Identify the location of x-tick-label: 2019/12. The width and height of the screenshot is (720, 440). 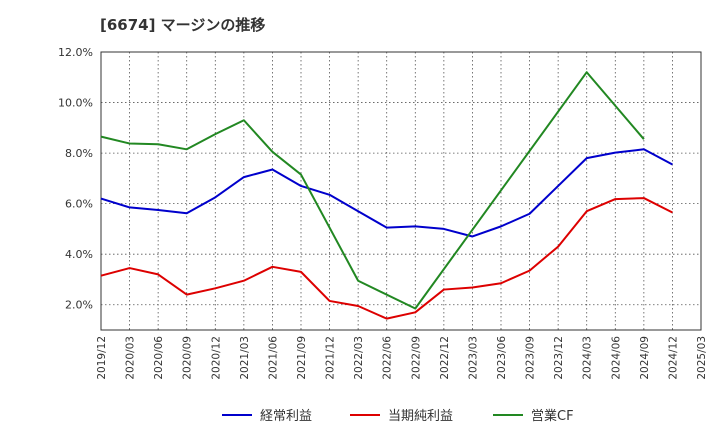
(102, 358).